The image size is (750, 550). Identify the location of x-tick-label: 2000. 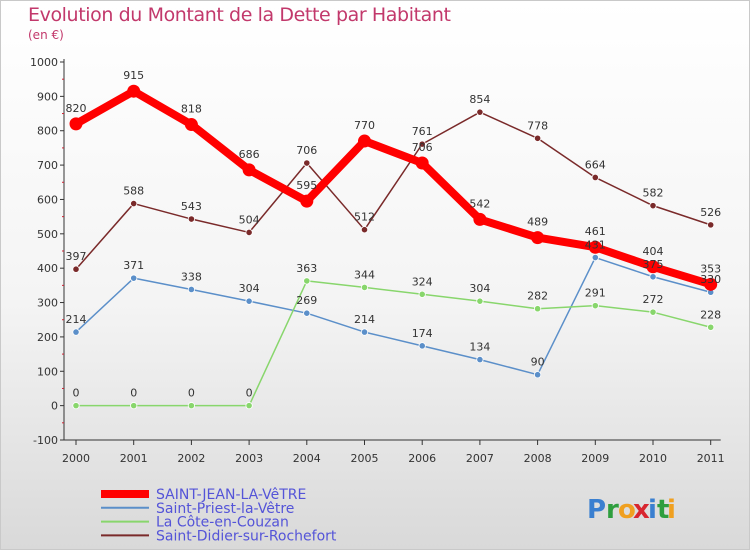
(76, 458).